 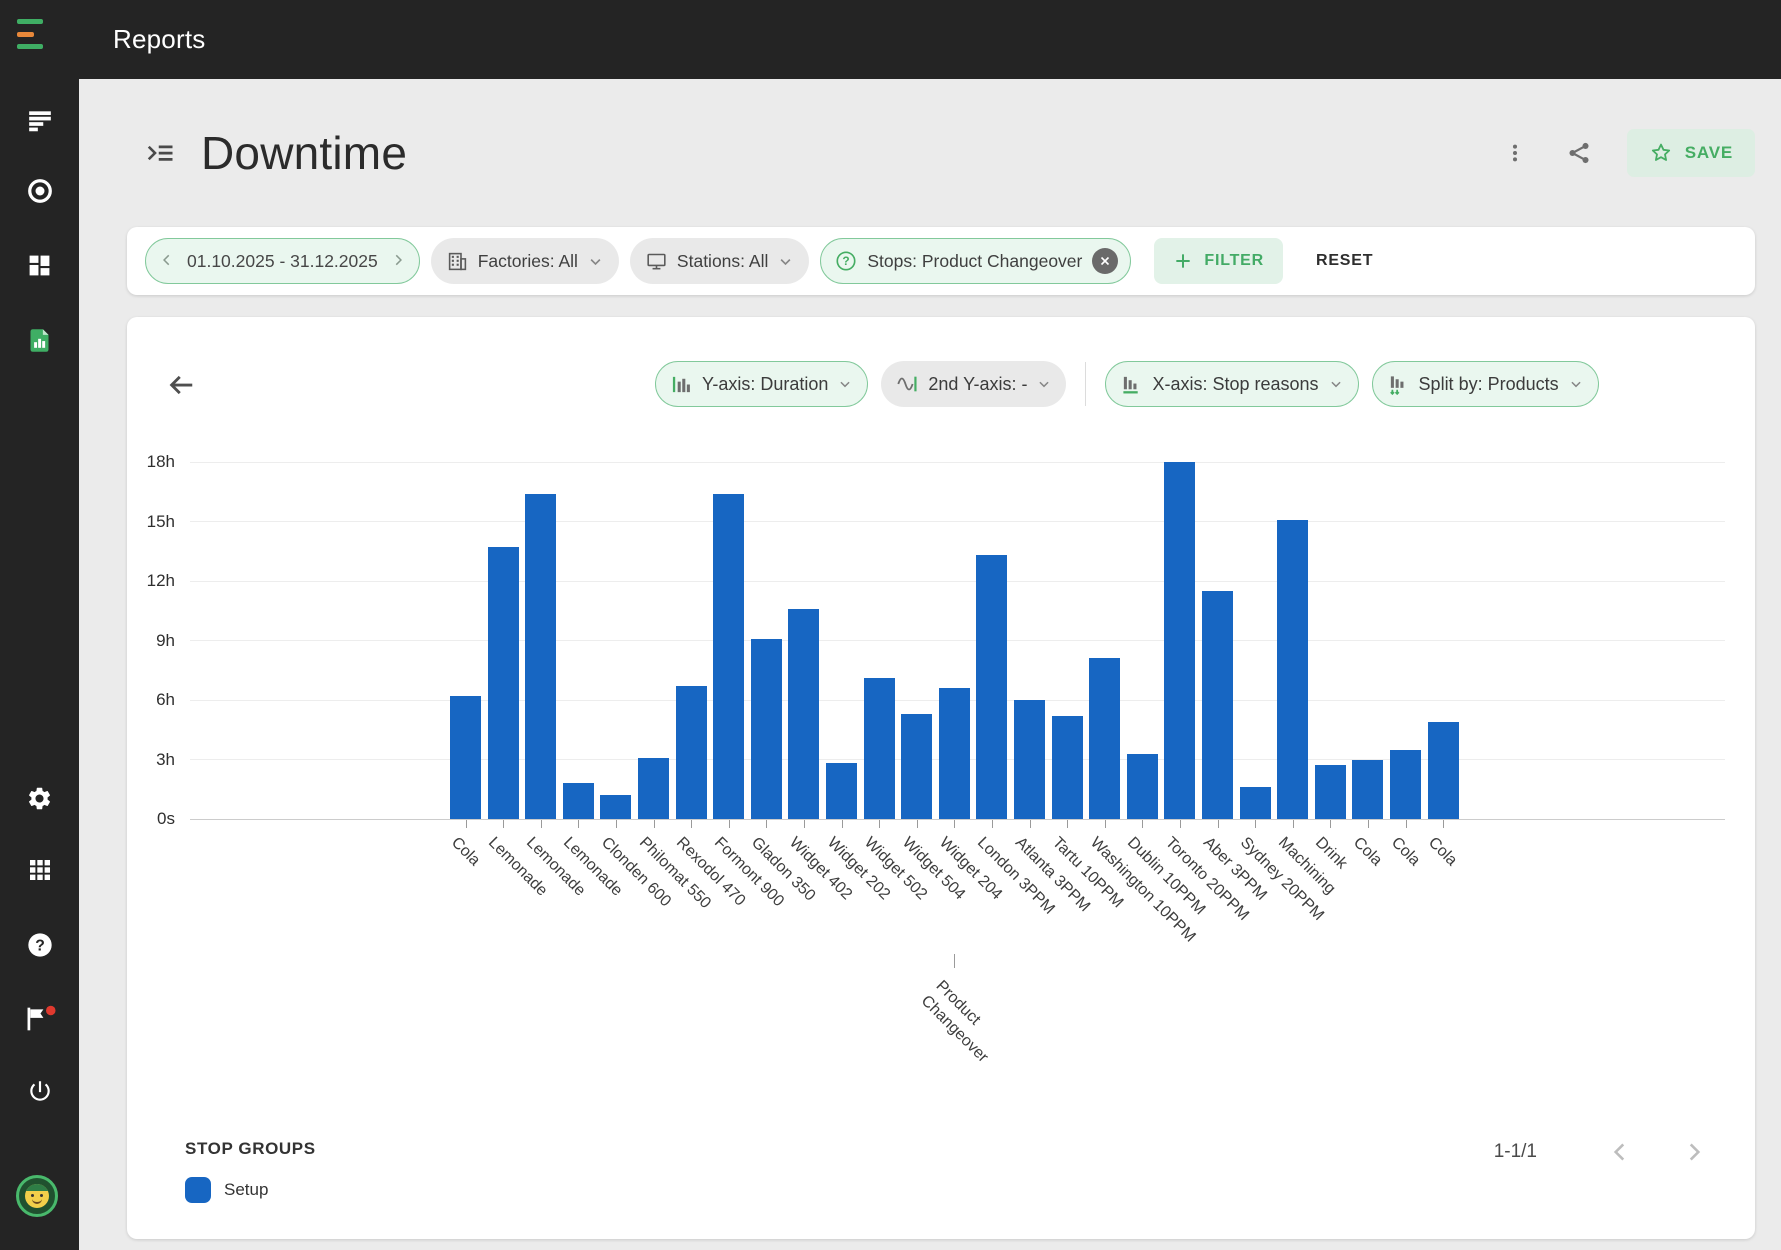 I want to click on x-axis-bars-icon, so click(x=1131, y=384).